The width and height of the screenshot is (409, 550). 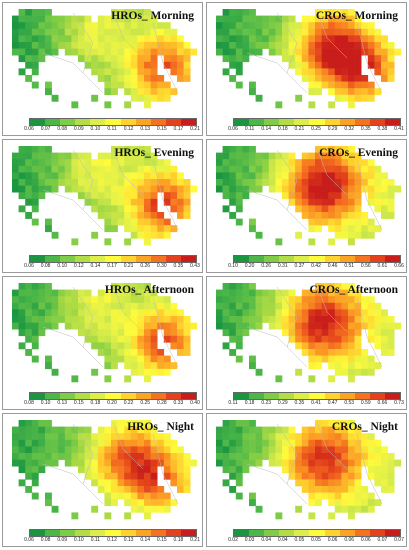 I want to click on legend-tick-label: 0.14, so click(x=266, y=129).